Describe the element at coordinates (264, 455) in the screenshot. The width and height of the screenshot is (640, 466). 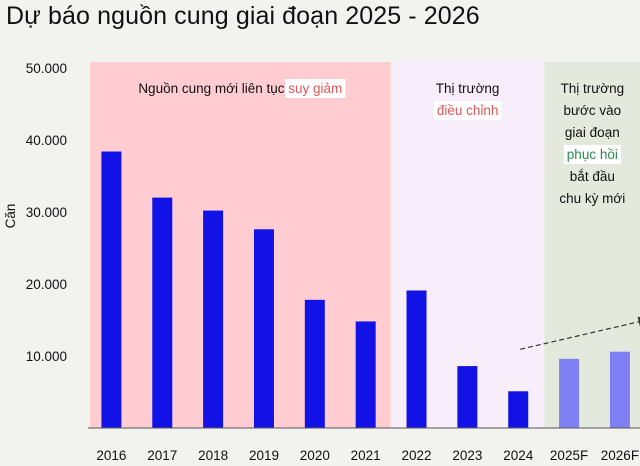
I see `x-tick-label: 2019` at that location.